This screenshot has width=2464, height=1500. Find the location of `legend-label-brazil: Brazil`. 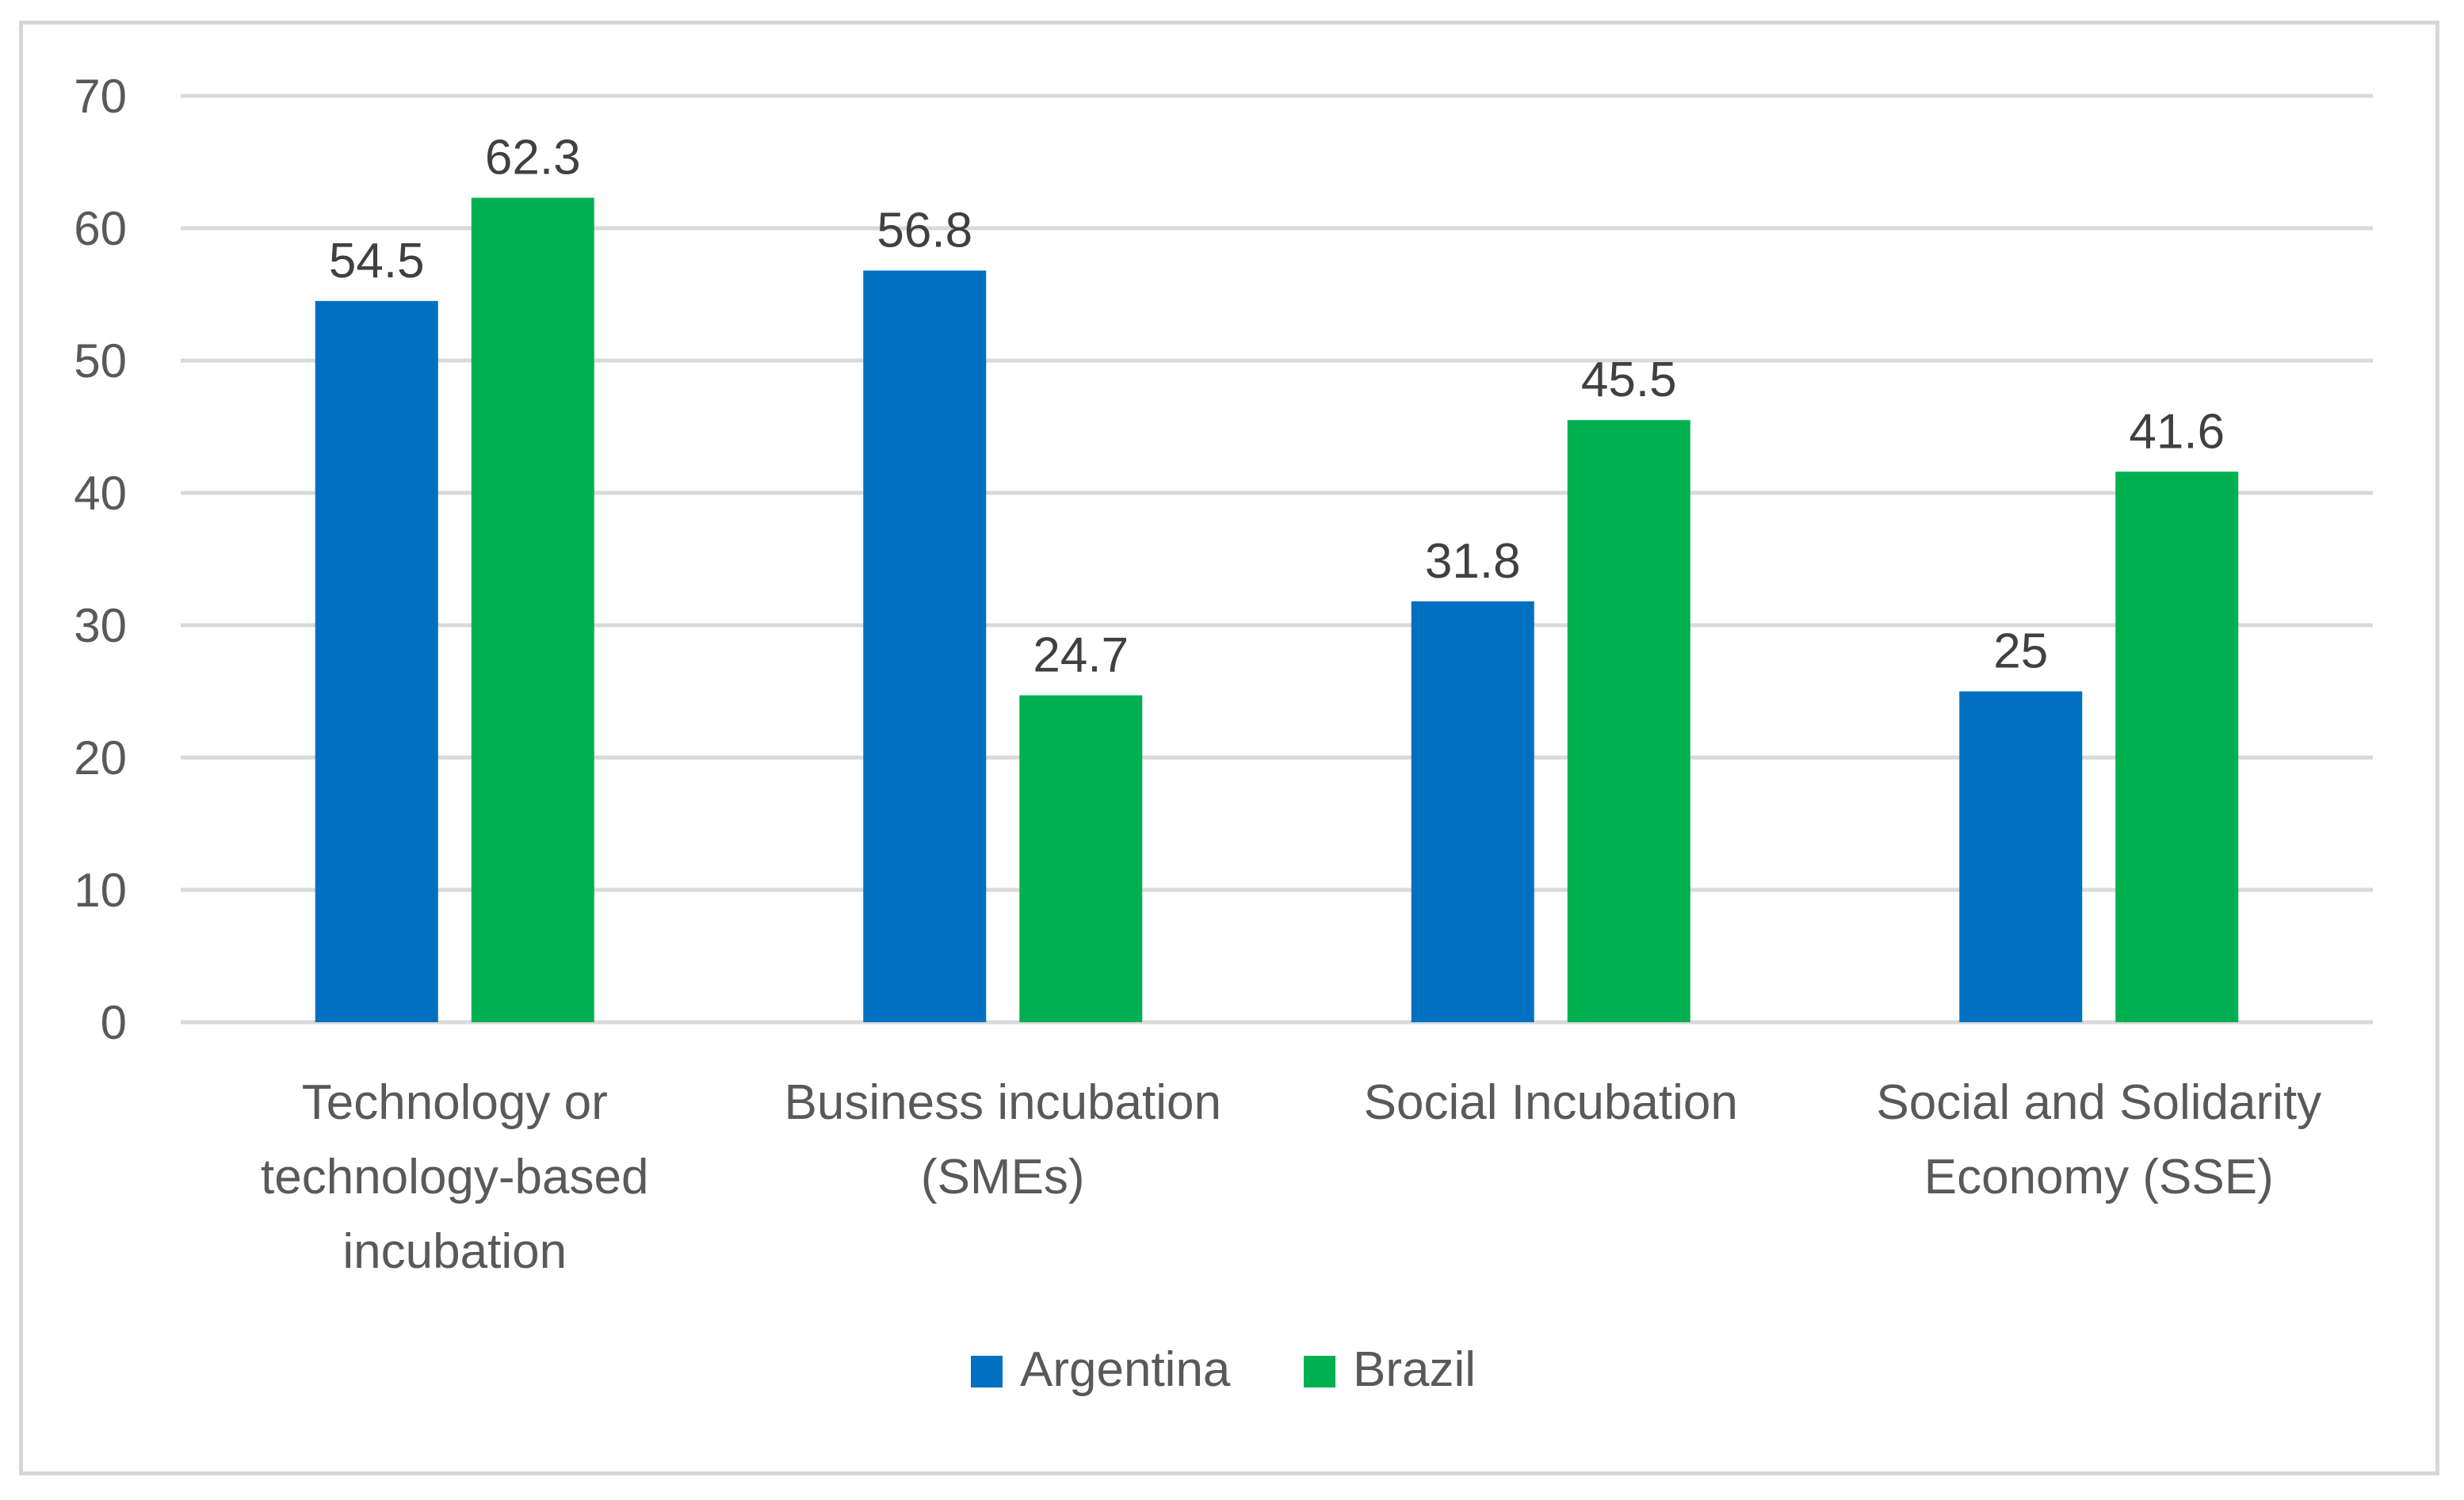

legend-label-brazil: Brazil is located at coordinates (1414, 1369).